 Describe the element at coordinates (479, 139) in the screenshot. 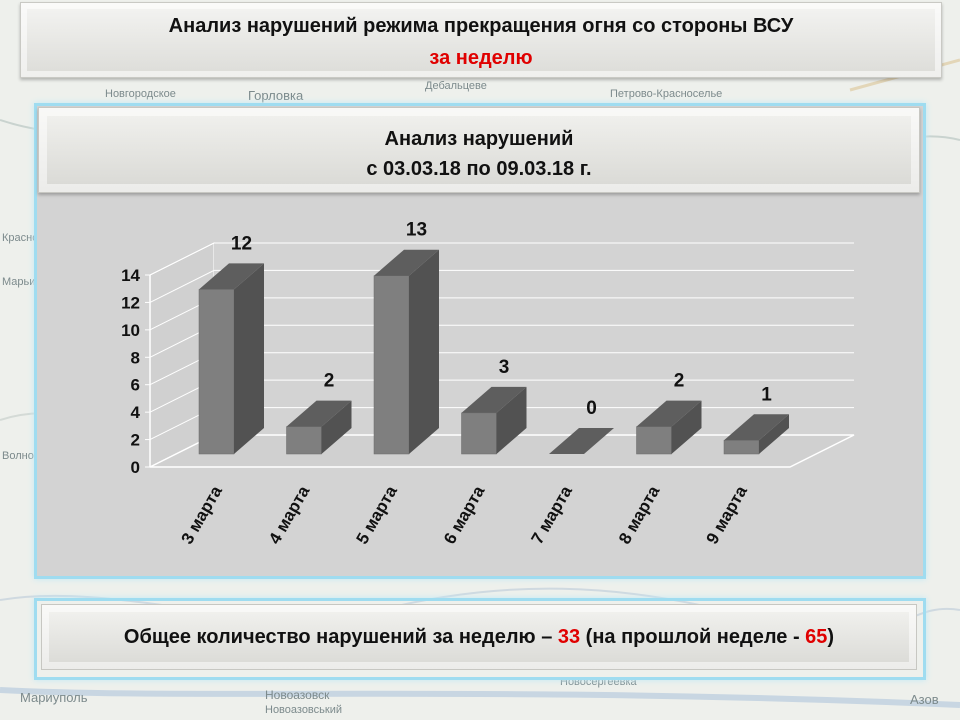

I see `chart-title: Анализ нарушений` at that location.